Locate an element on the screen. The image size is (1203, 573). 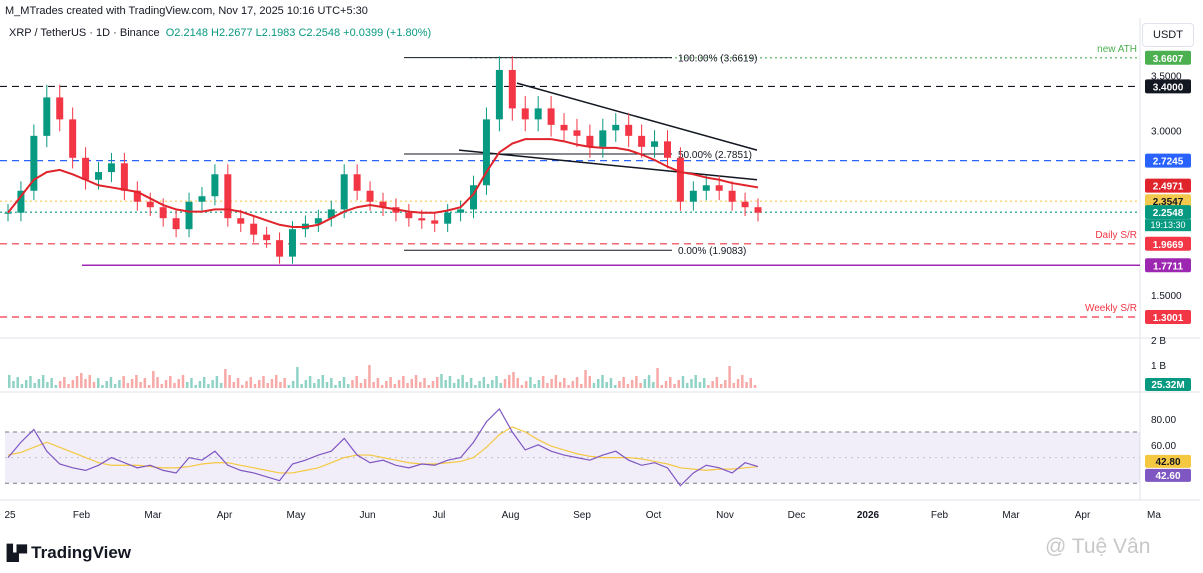
x-tick-label: 2026 is located at coordinates (868, 515).